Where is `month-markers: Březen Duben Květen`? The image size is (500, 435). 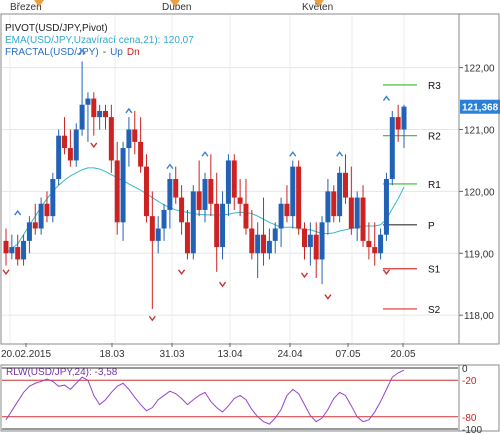 month-markers: Březen Duben Květen is located at coordinates (171, 6).